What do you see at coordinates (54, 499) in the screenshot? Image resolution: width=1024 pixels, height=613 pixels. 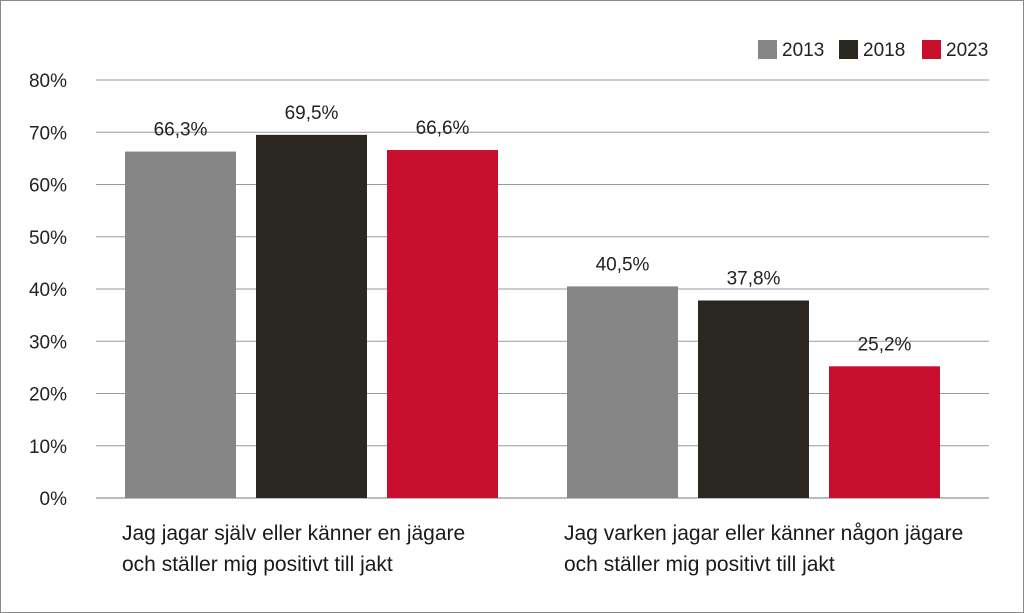 I see `y-tick-label: 0%` at bounding box center [54, 499].